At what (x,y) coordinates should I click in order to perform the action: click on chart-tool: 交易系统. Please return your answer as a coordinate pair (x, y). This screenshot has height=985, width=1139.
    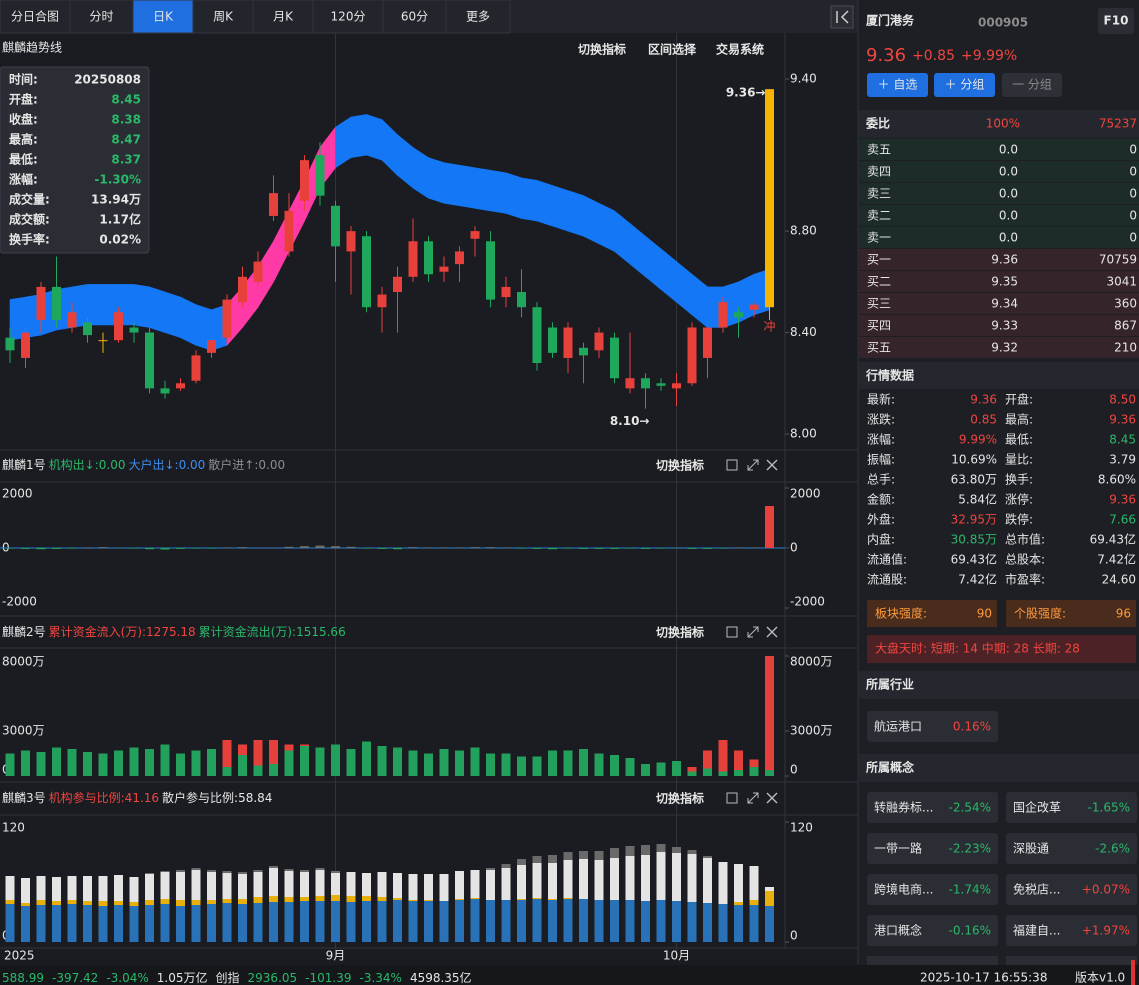
    Looking at the image, I should click on (740, 49).